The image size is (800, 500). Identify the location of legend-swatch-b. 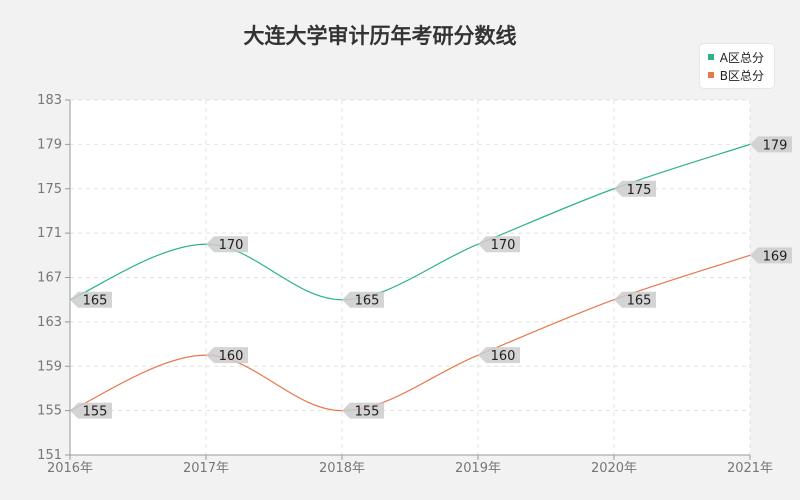
(710, 75).